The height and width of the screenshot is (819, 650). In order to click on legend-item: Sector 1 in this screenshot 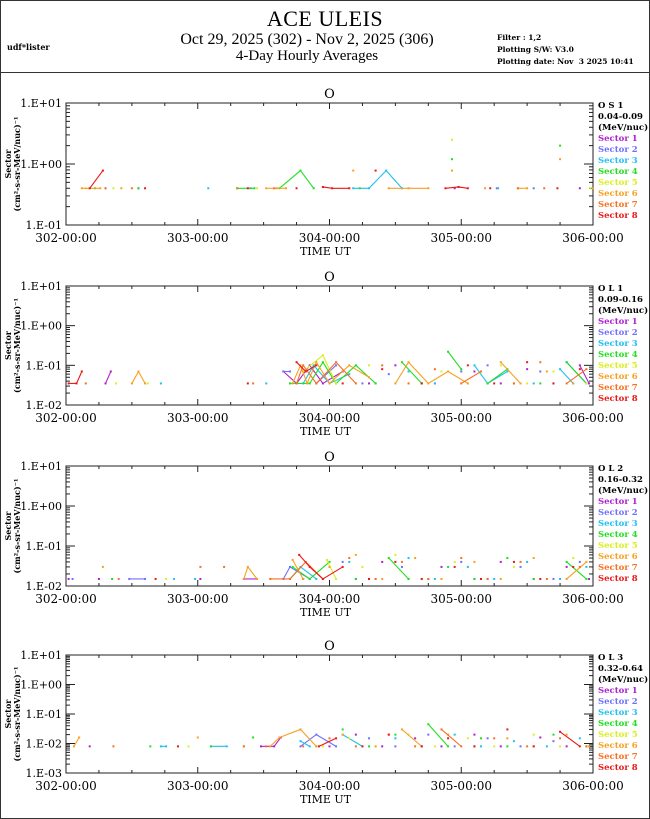, I will do `click(618, 139)`.